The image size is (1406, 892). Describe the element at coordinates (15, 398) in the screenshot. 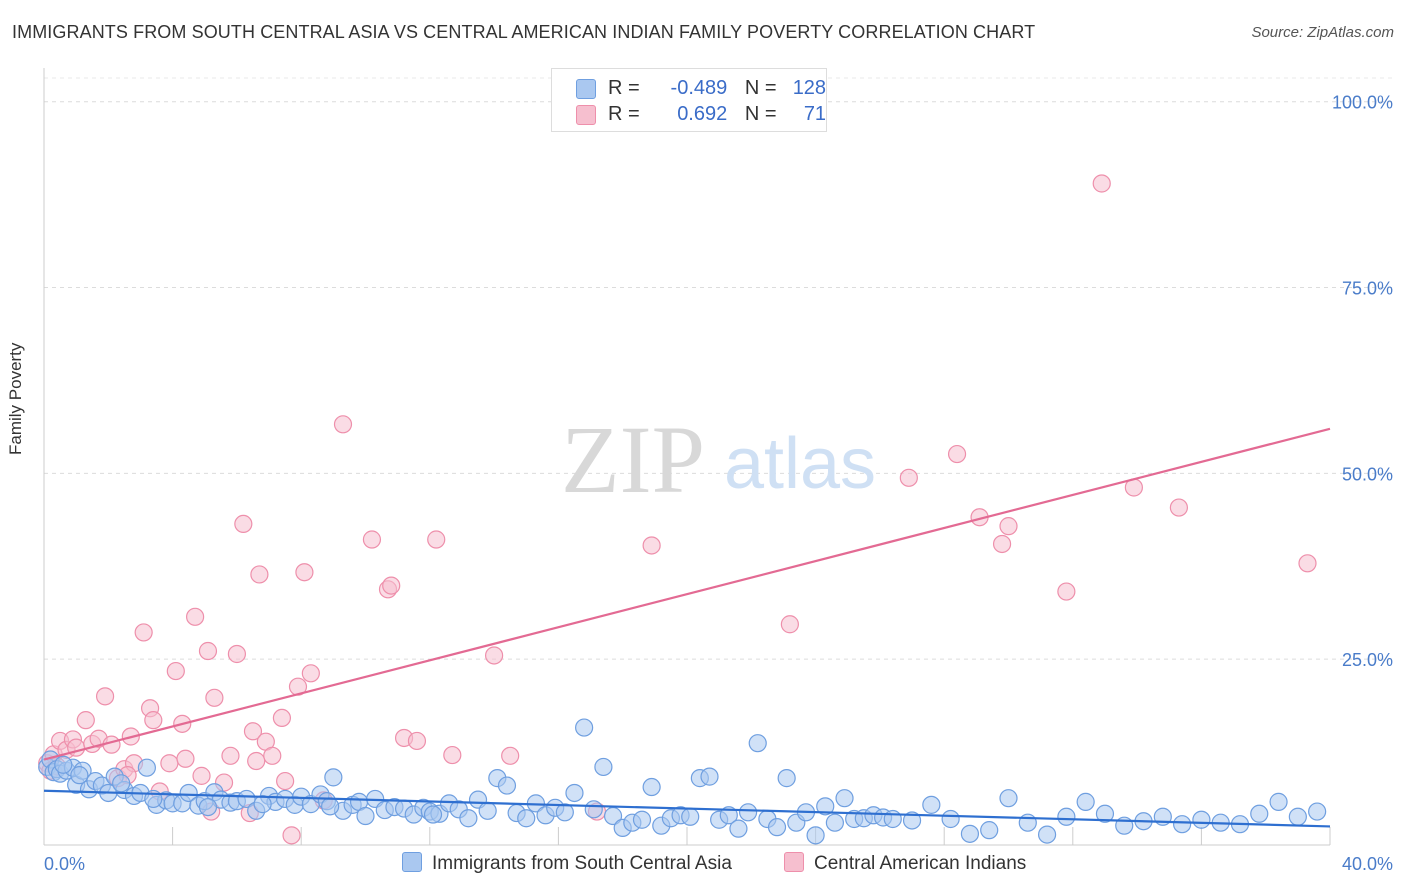

I see `y-axis-label: Family Poverty` at that location.